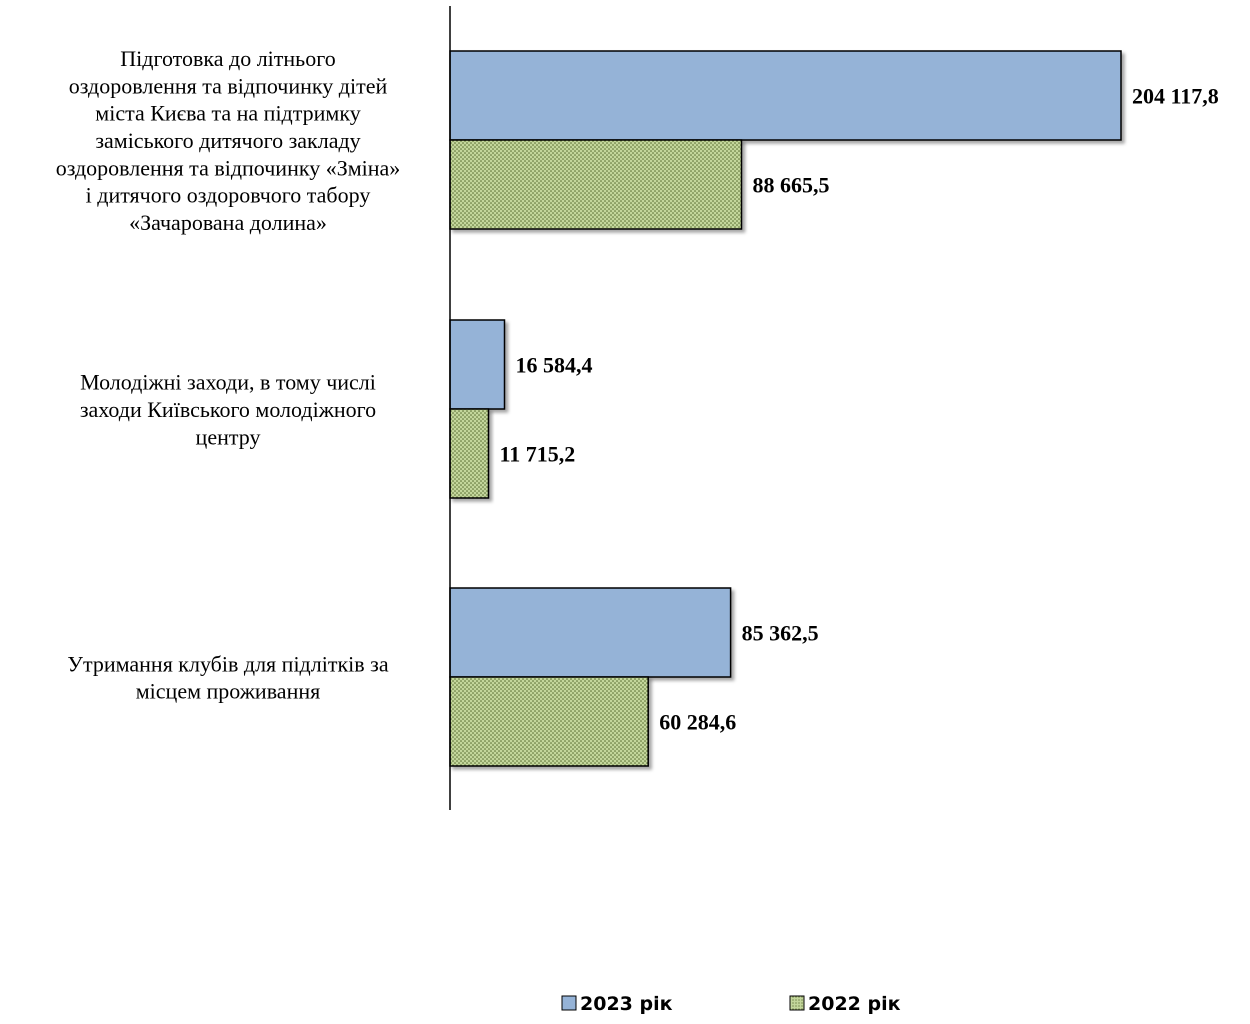  Describe the element at coordinates (228, 85) in the screenshot. I see `category-label-line: оздоровлення та відпочинку дітей` at that location.